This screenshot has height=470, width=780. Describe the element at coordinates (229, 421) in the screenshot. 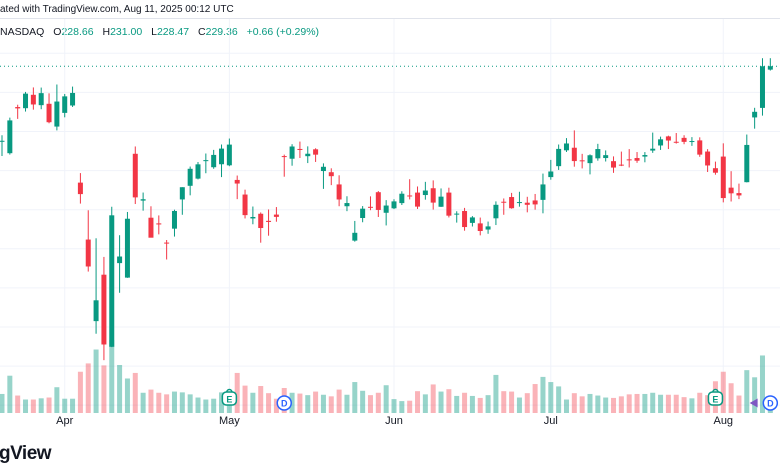

I see `x-axis-label-may: May` at that location.